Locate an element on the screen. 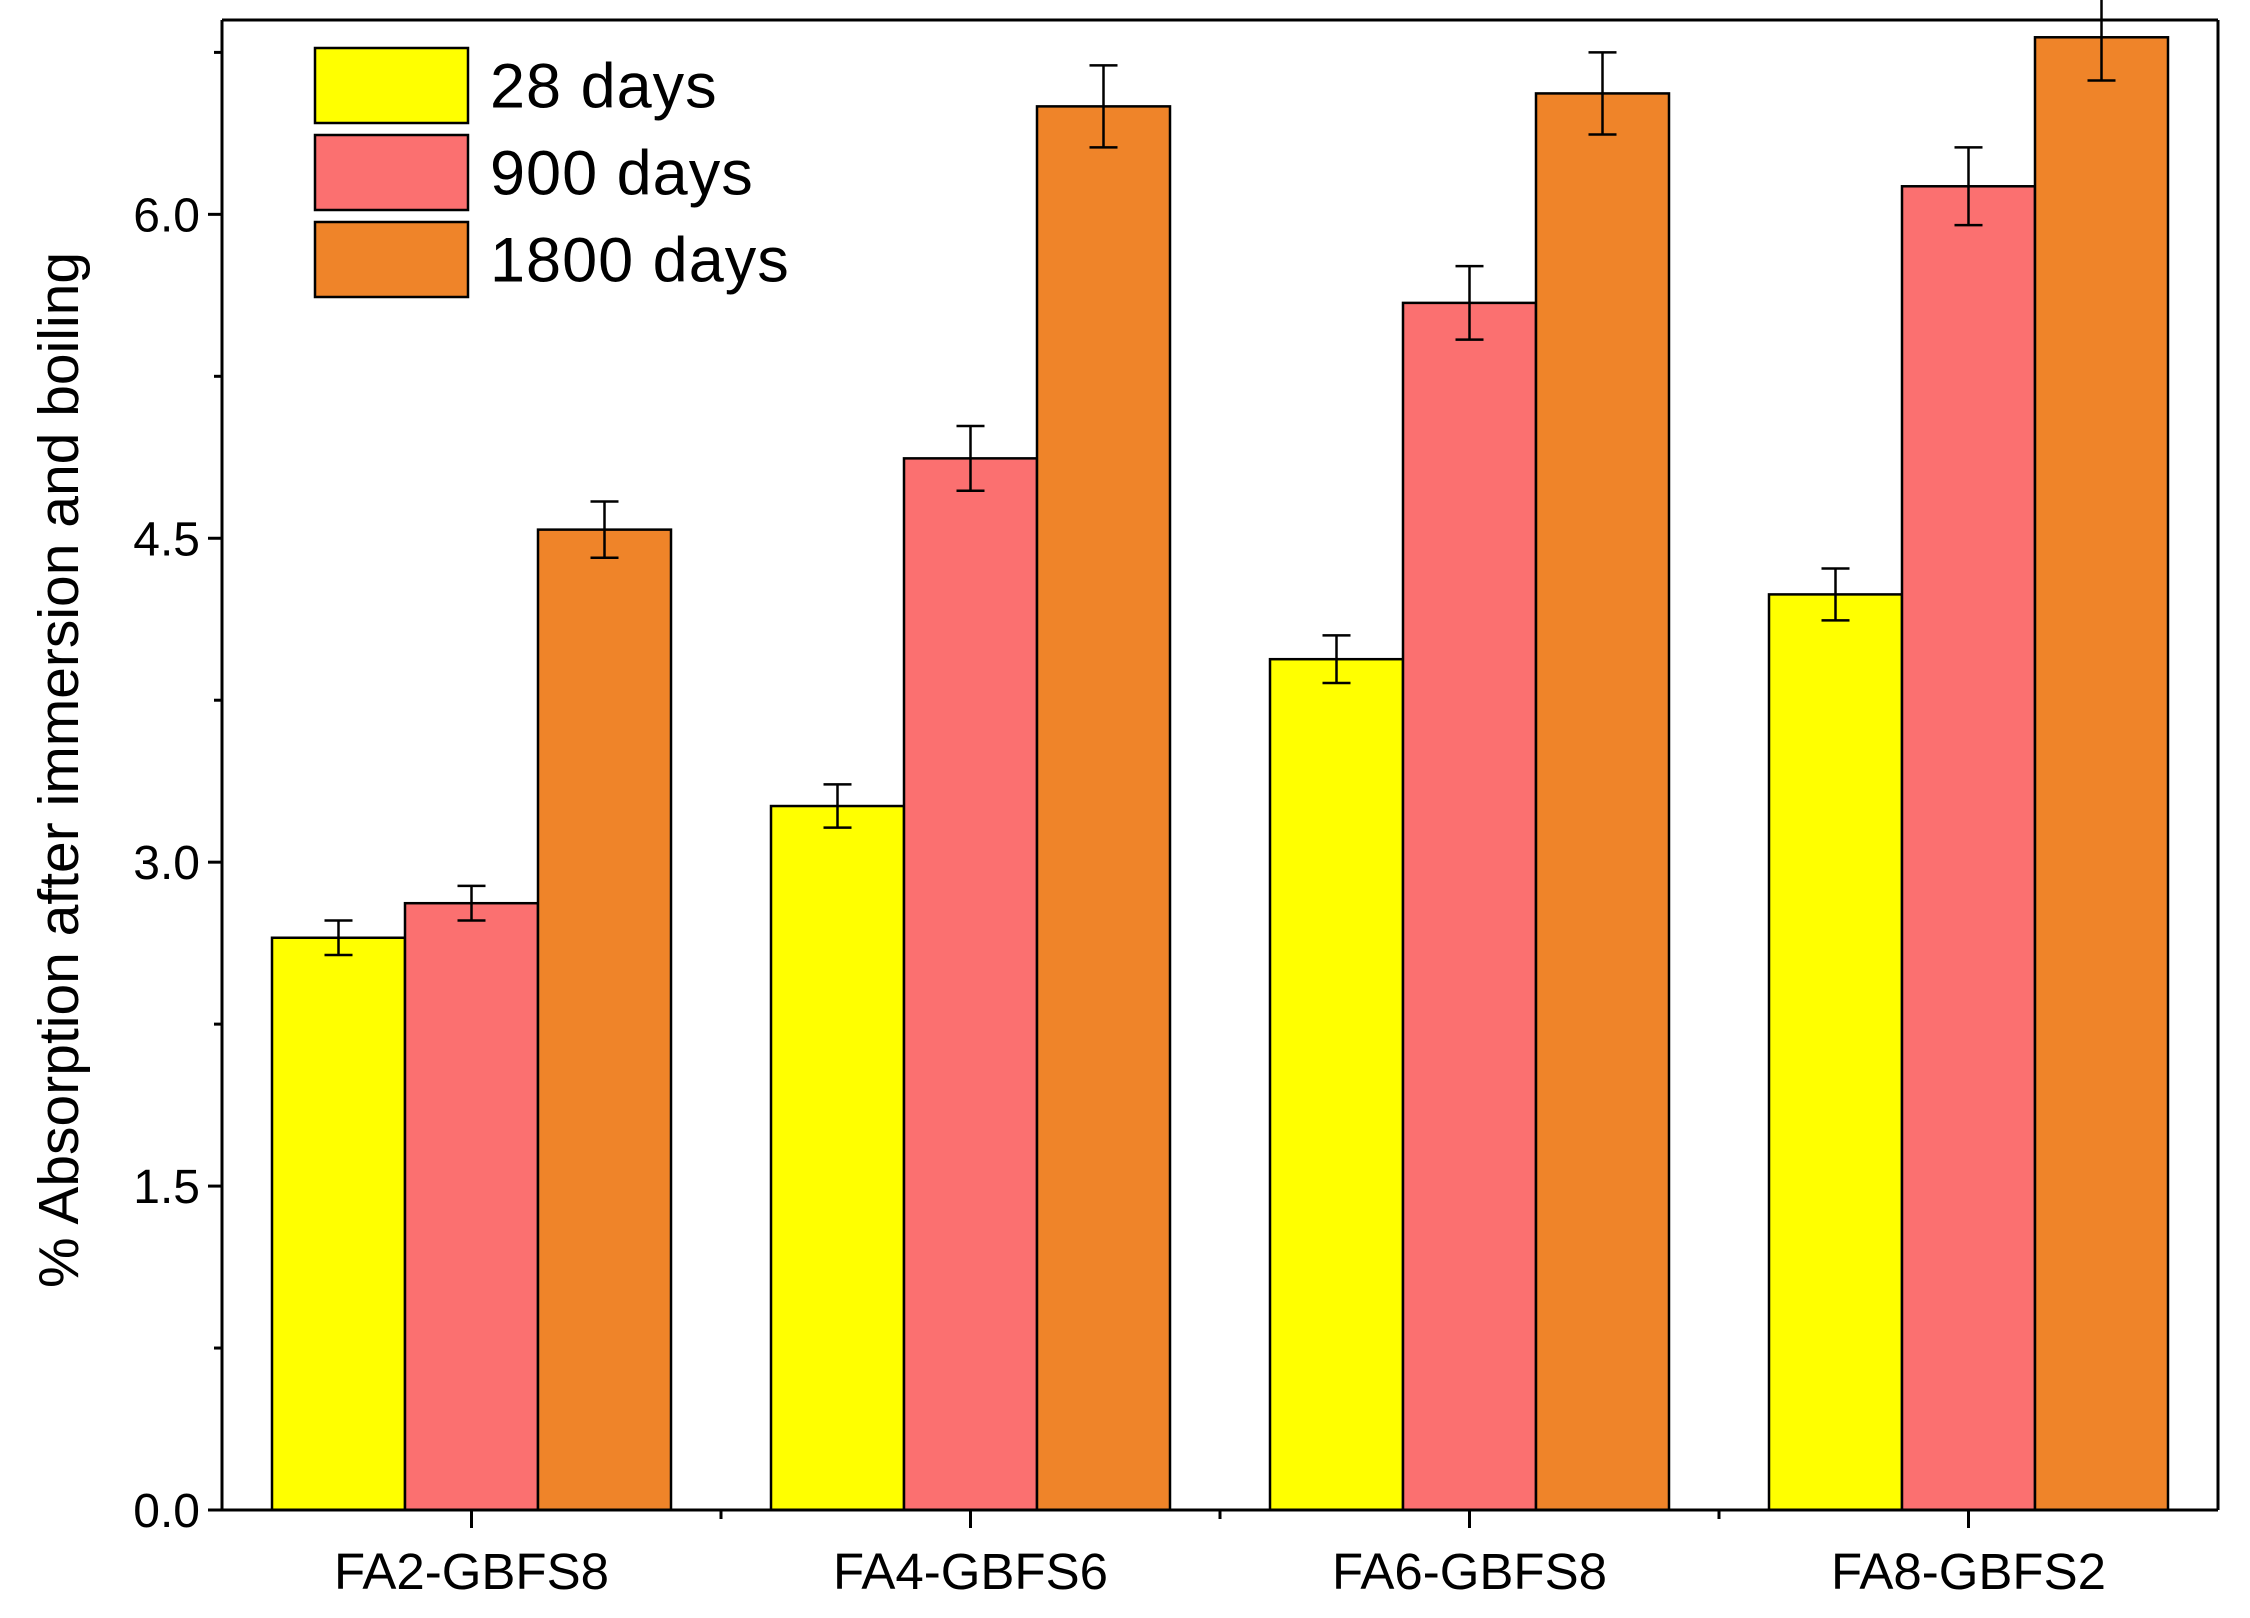  bar-fa2-gbfs8-1800-days is located at coordinates (604, 1020).